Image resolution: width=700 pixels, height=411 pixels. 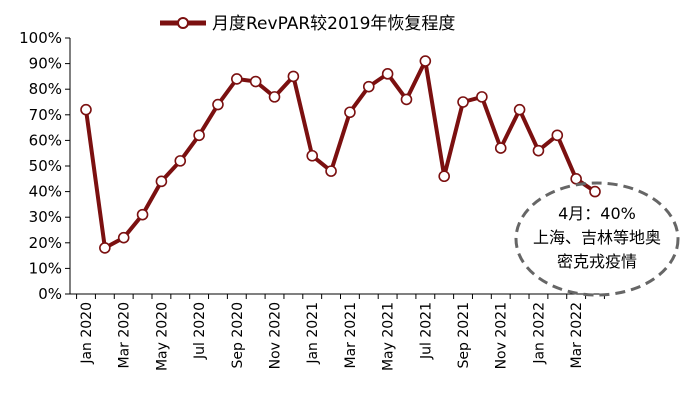 What do you see at coordinates (125, 335) in the screenshot?
I see `x-tick-label: Mar 2020` at bounding box center [125, 335].